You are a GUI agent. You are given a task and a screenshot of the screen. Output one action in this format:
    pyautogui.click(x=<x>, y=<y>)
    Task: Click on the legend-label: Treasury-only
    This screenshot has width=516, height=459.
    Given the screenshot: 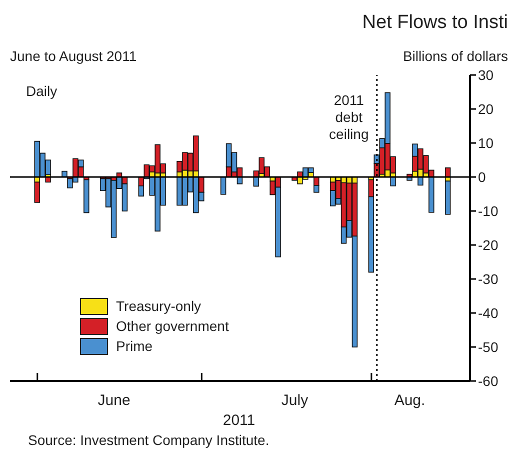 What is the action you would take?
    pyautogui.click(x=159, y=306)
    